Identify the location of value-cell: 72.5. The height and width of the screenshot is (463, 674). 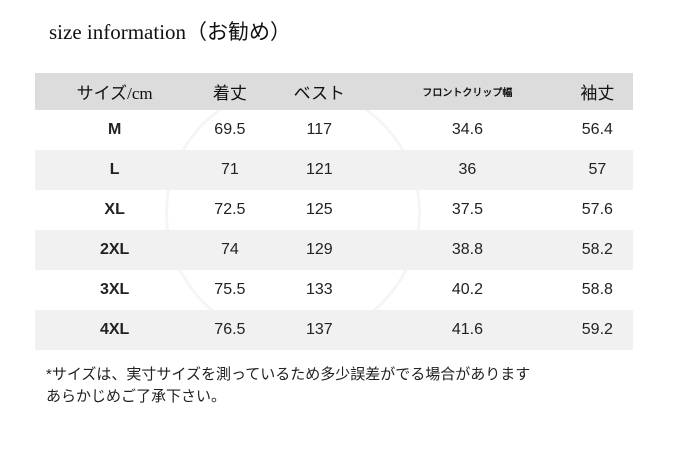
(230, 209).